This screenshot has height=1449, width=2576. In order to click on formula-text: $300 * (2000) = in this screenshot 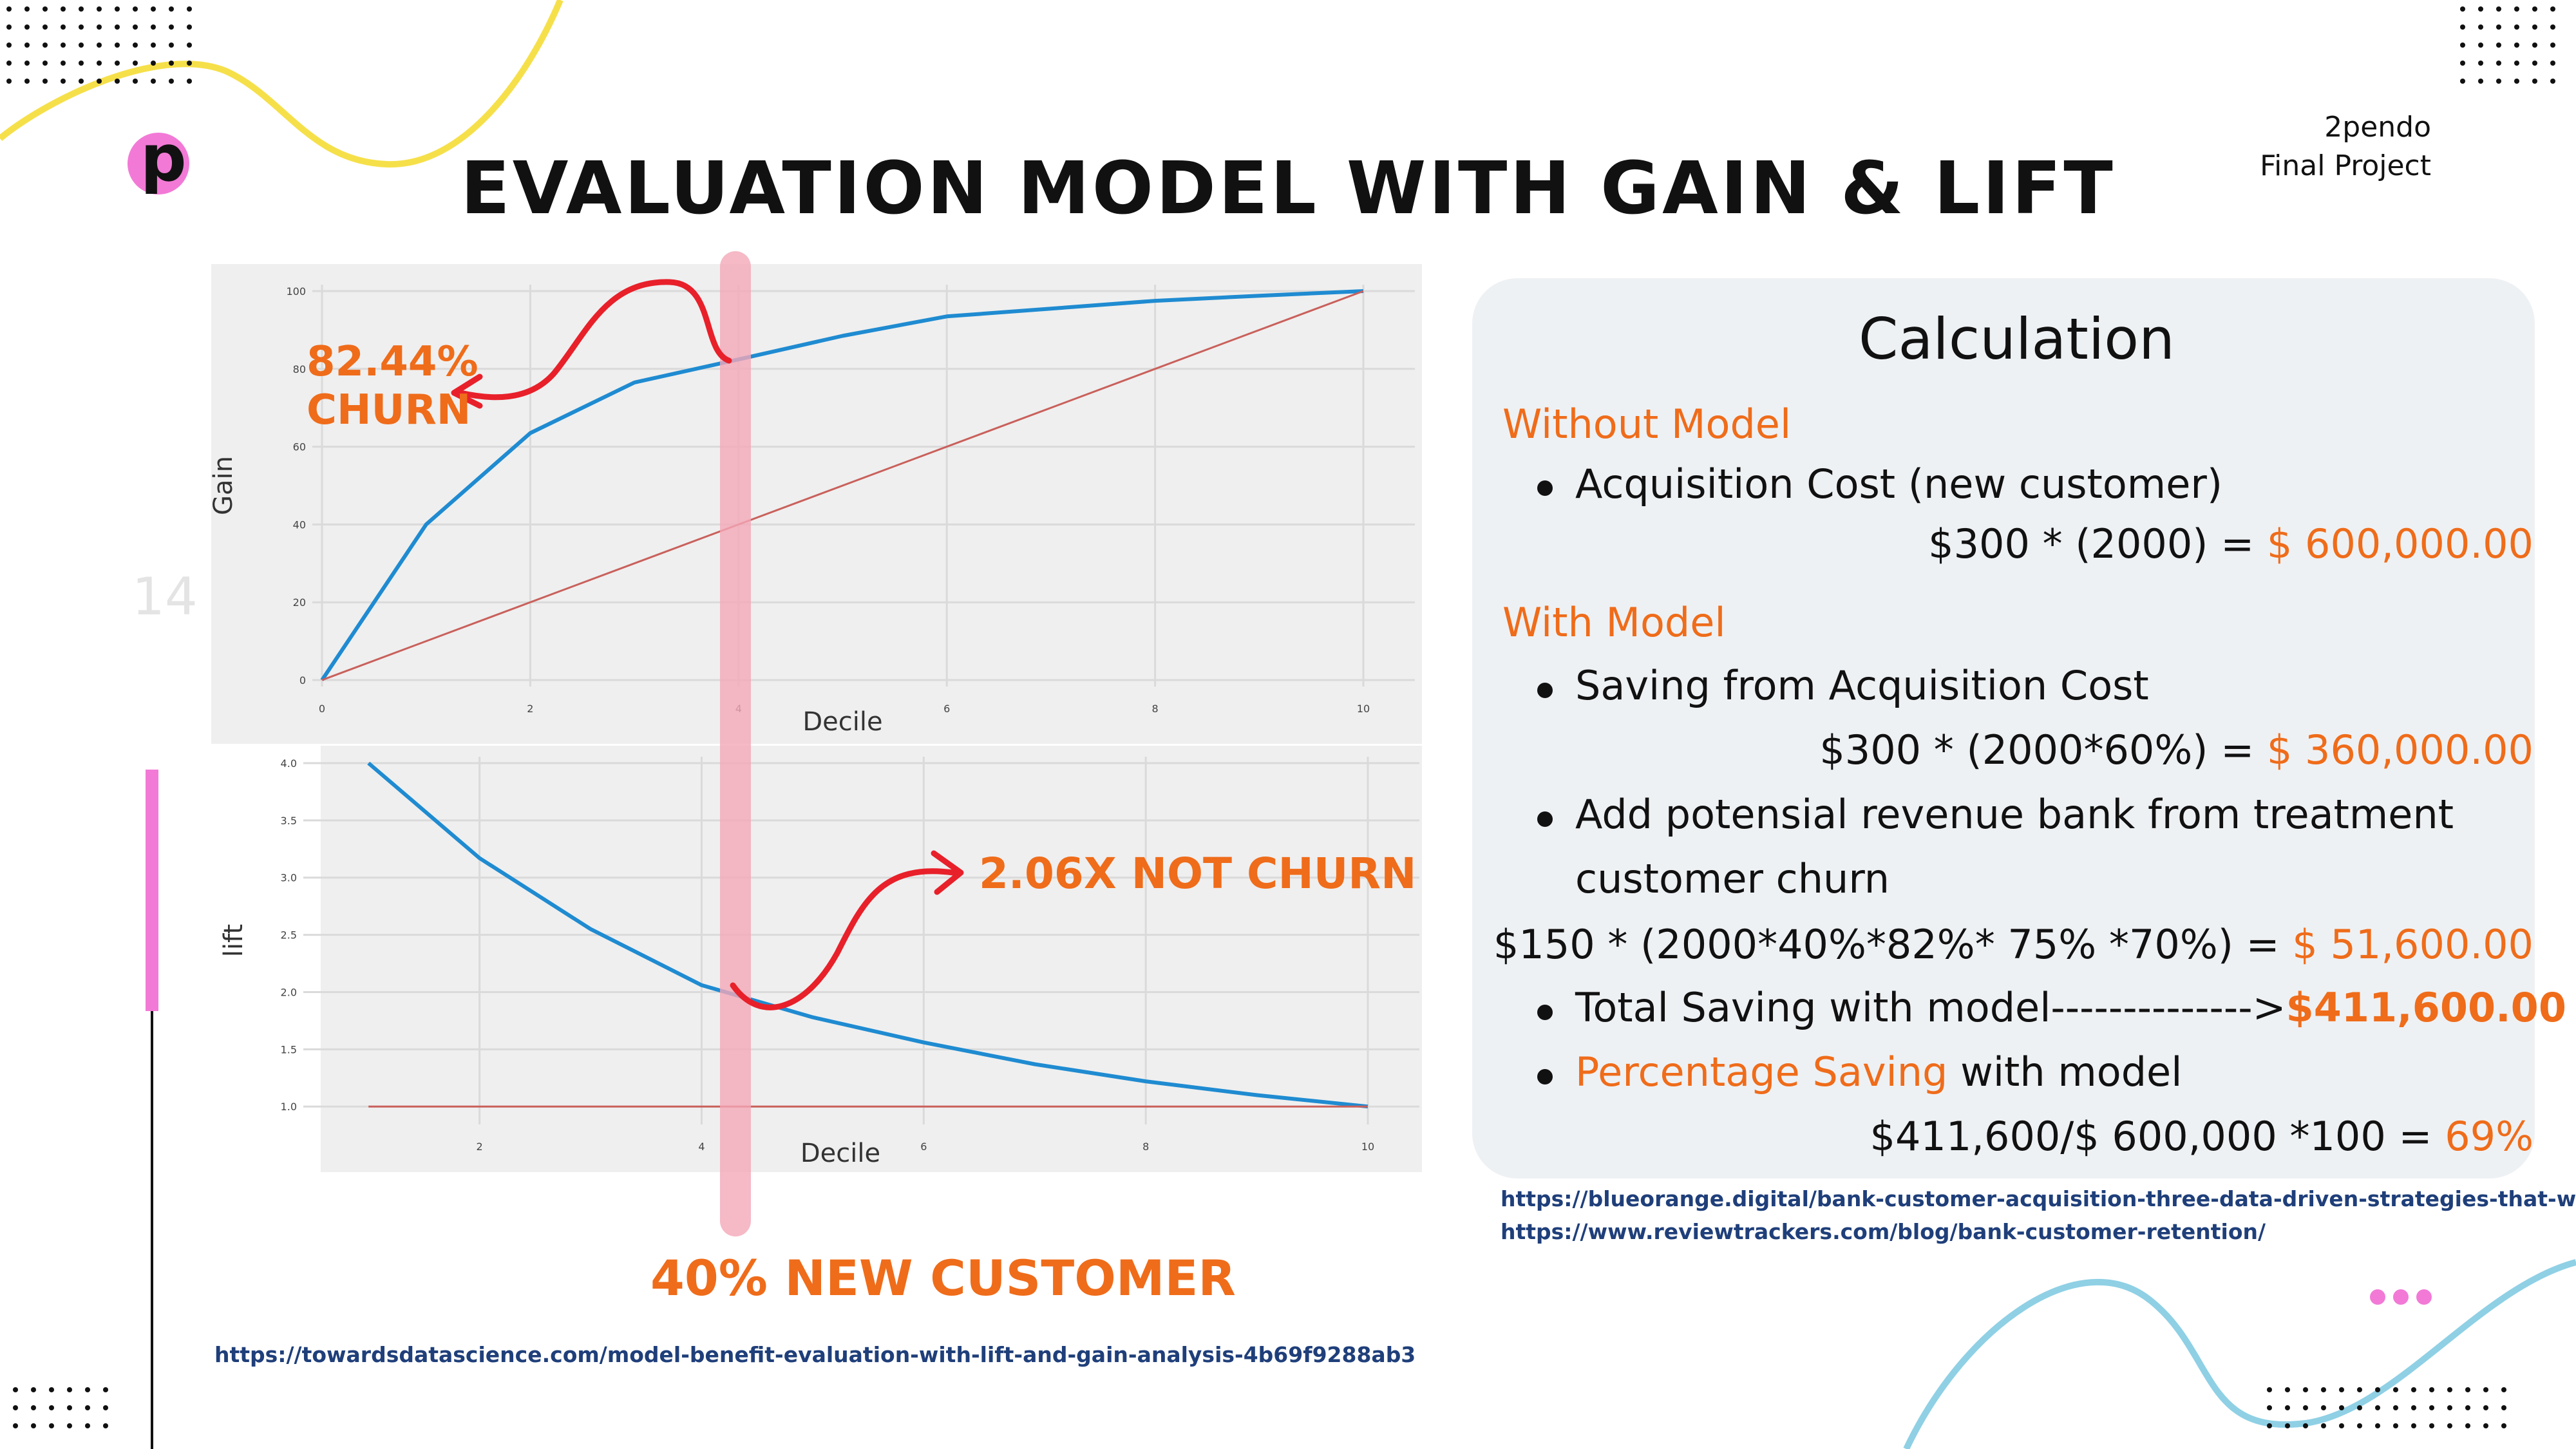, I will do `click(2097, 543)`.